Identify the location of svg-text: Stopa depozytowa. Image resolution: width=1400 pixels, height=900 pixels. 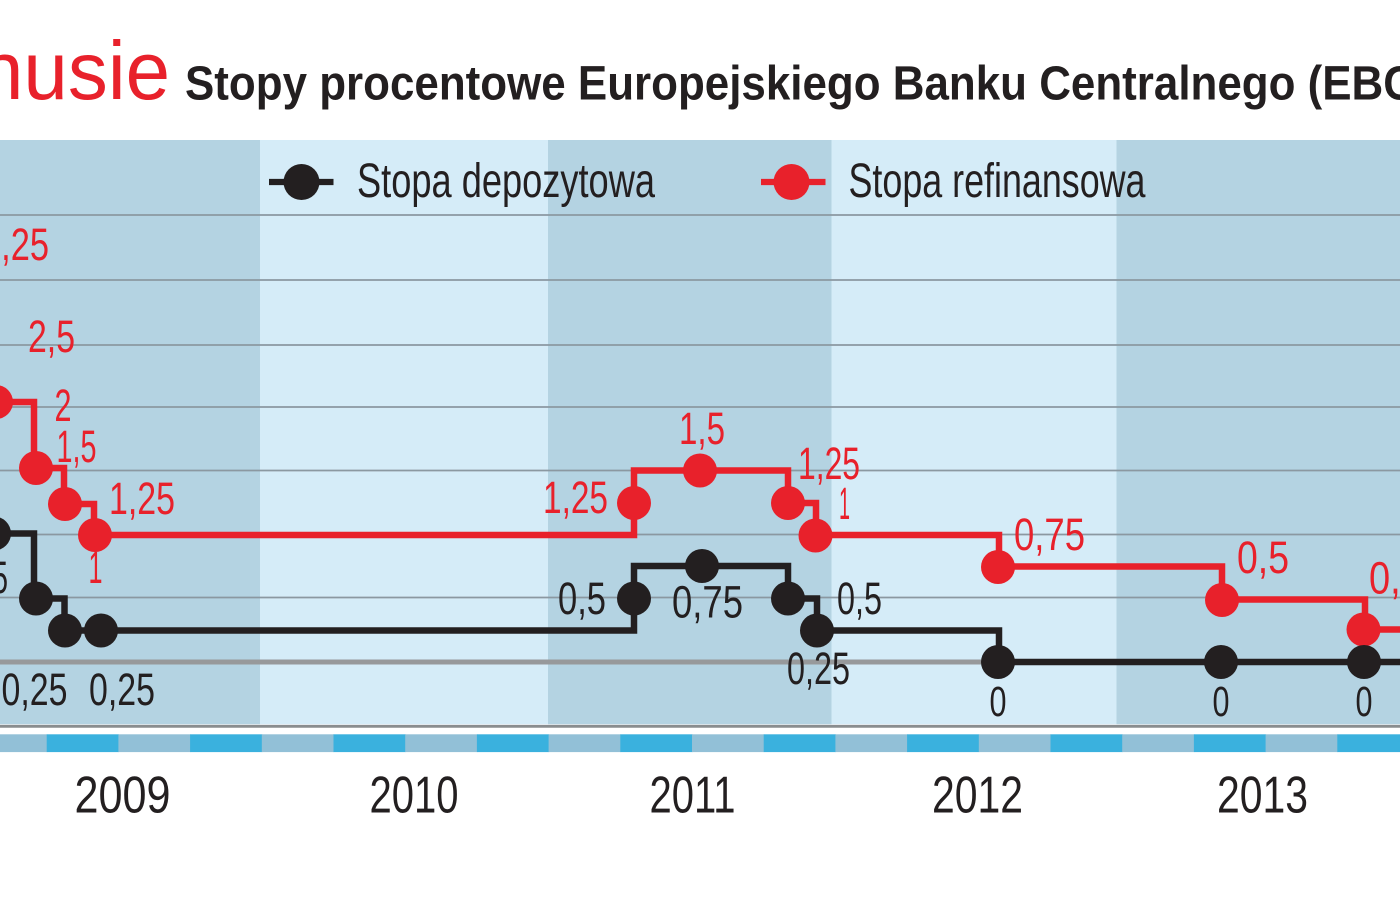
(506, 181).